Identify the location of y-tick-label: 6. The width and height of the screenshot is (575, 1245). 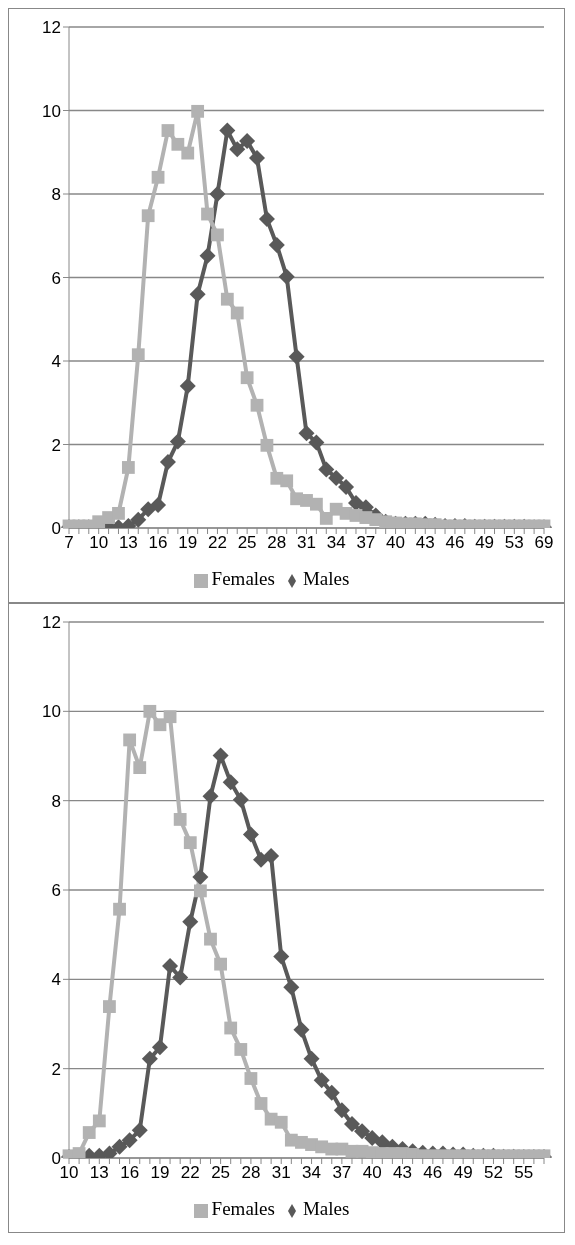
(56, 891).